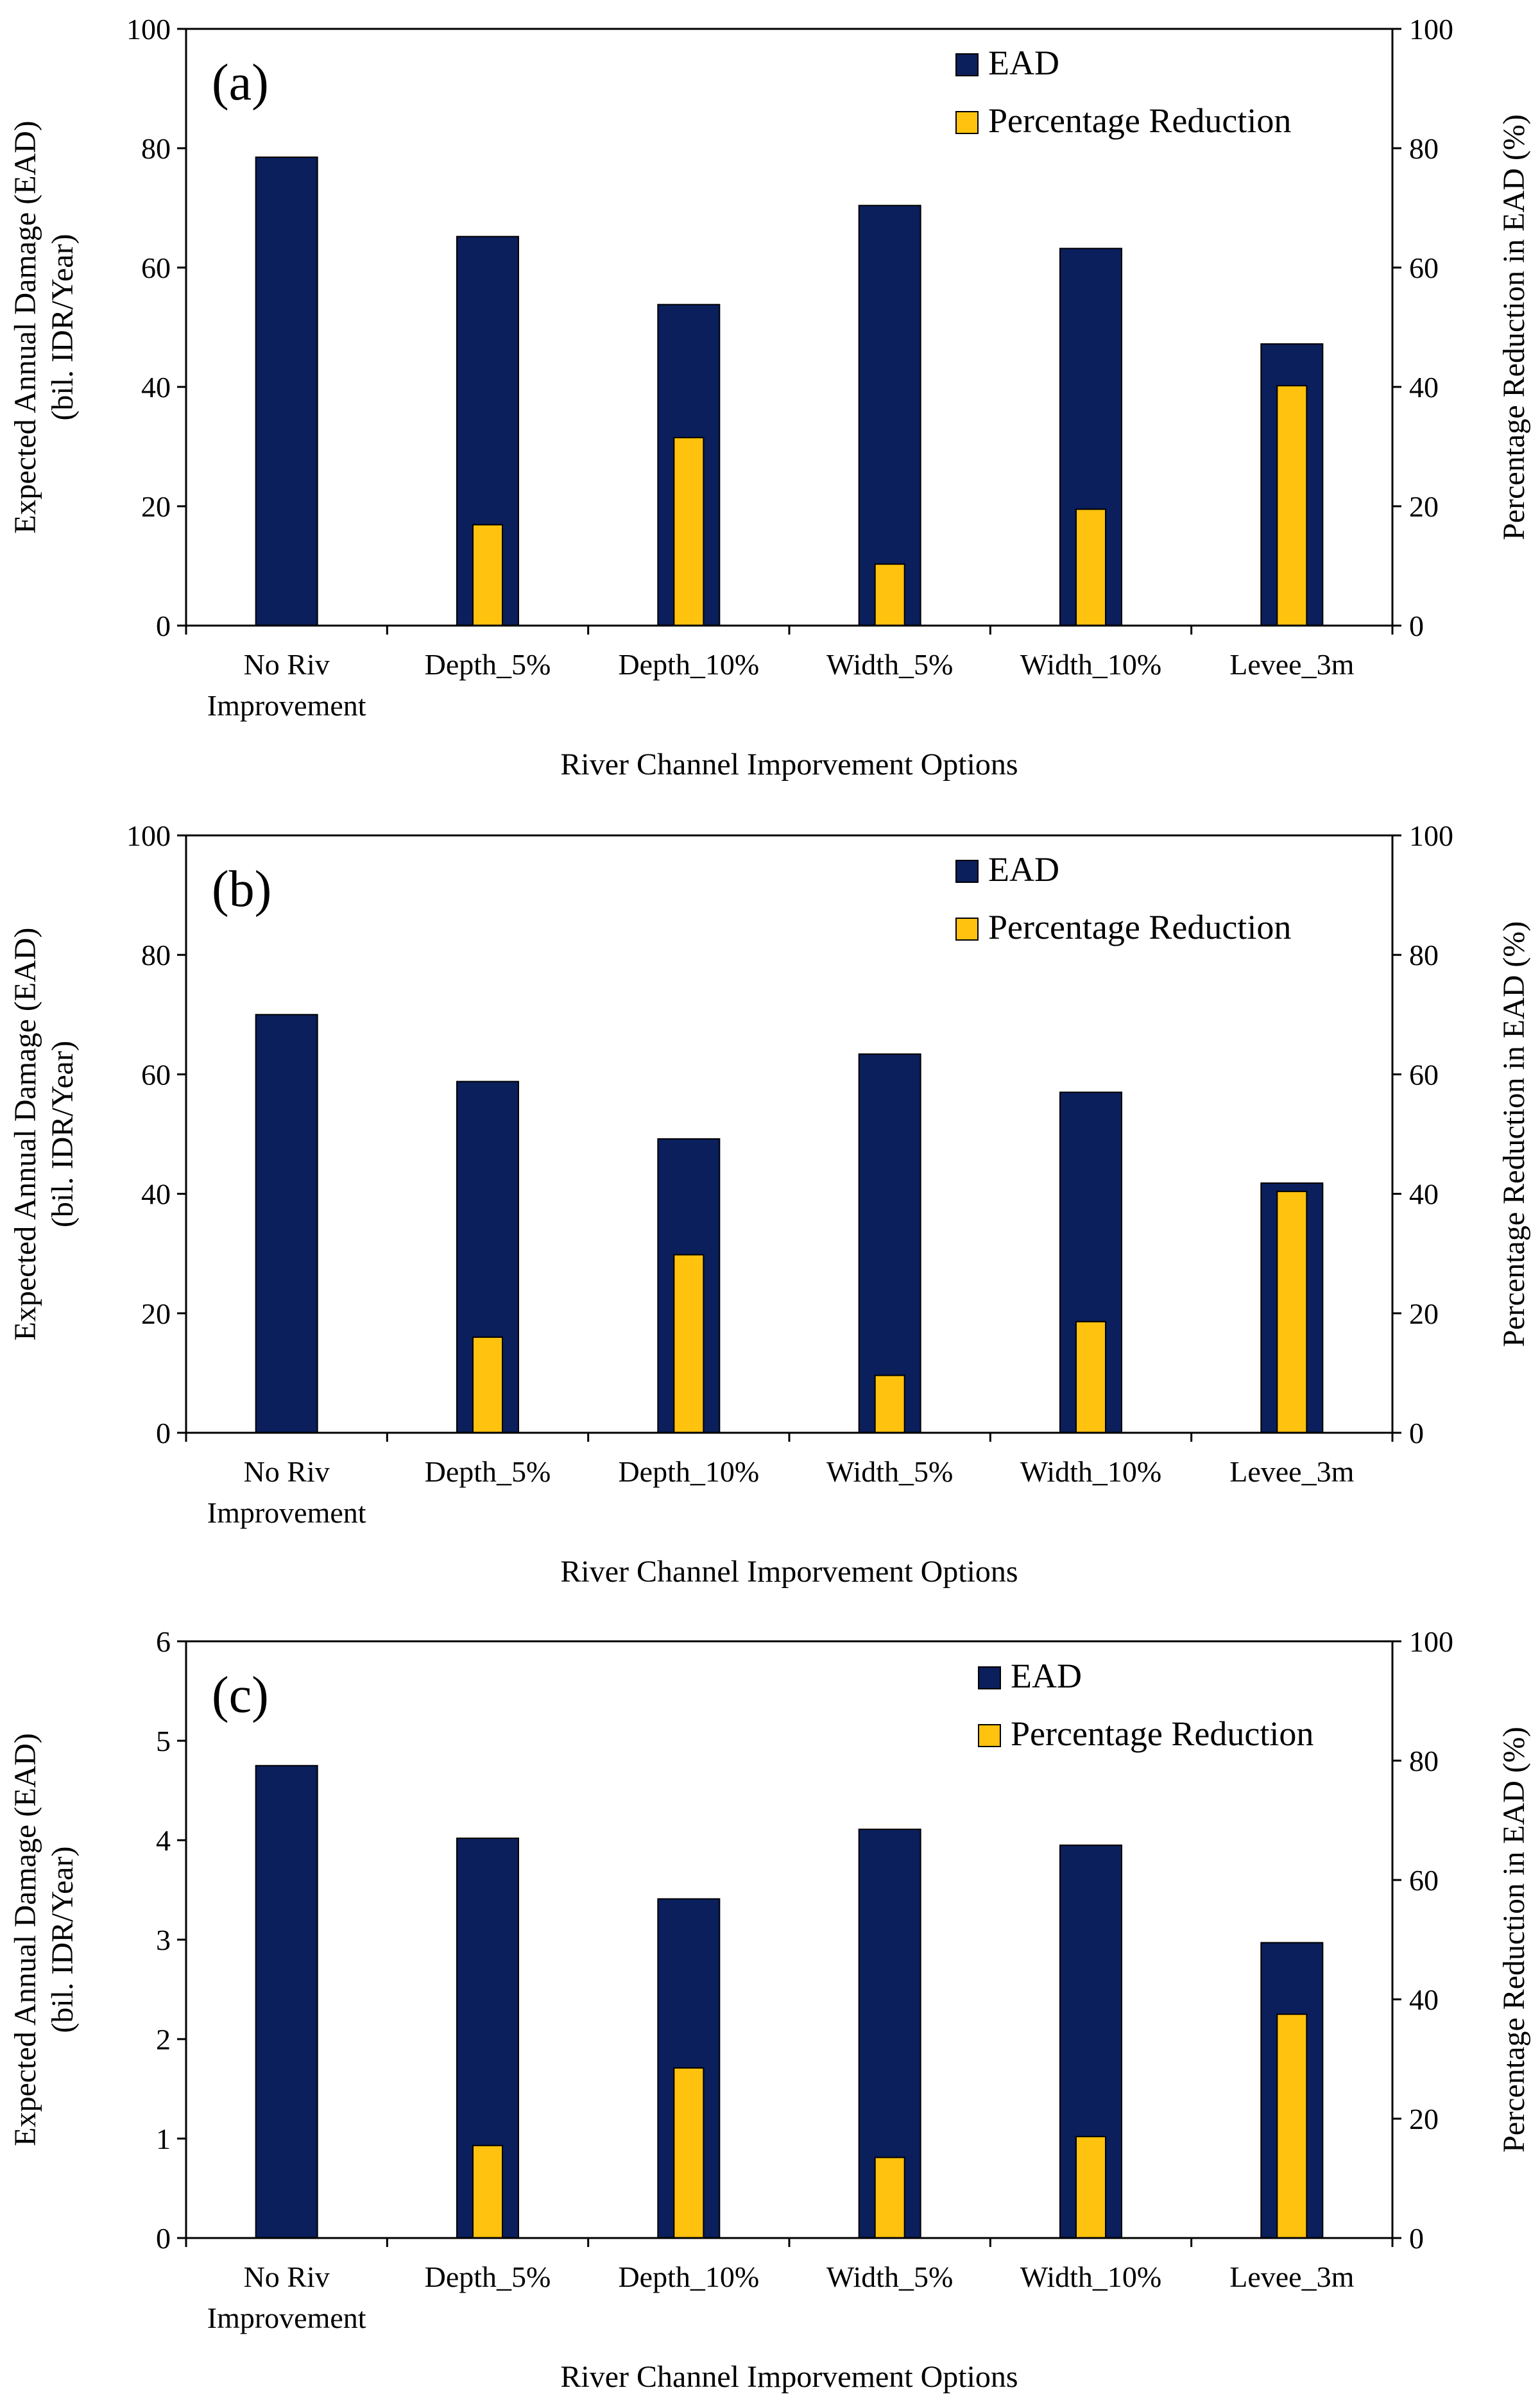 This screenshot has width=1540, height=2401. What do you see at coordinates (241, 83) in the screenshot?
I see `panel-label: (a)` at bounding box center [241, 83].